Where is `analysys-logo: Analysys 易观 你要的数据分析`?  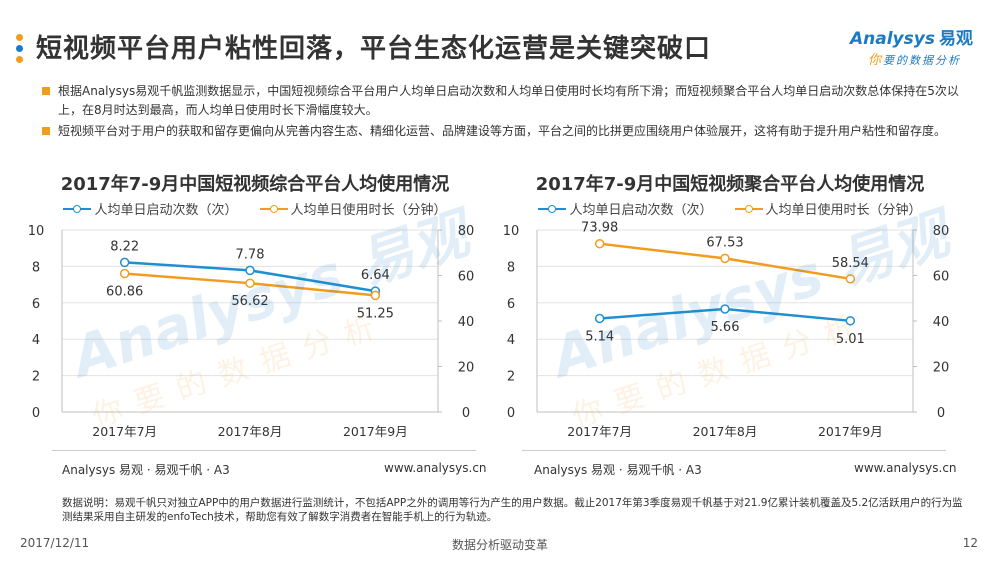
analysys-logo: Analysys 易观 你要的数据分析 is located at coordinates (920, 49).